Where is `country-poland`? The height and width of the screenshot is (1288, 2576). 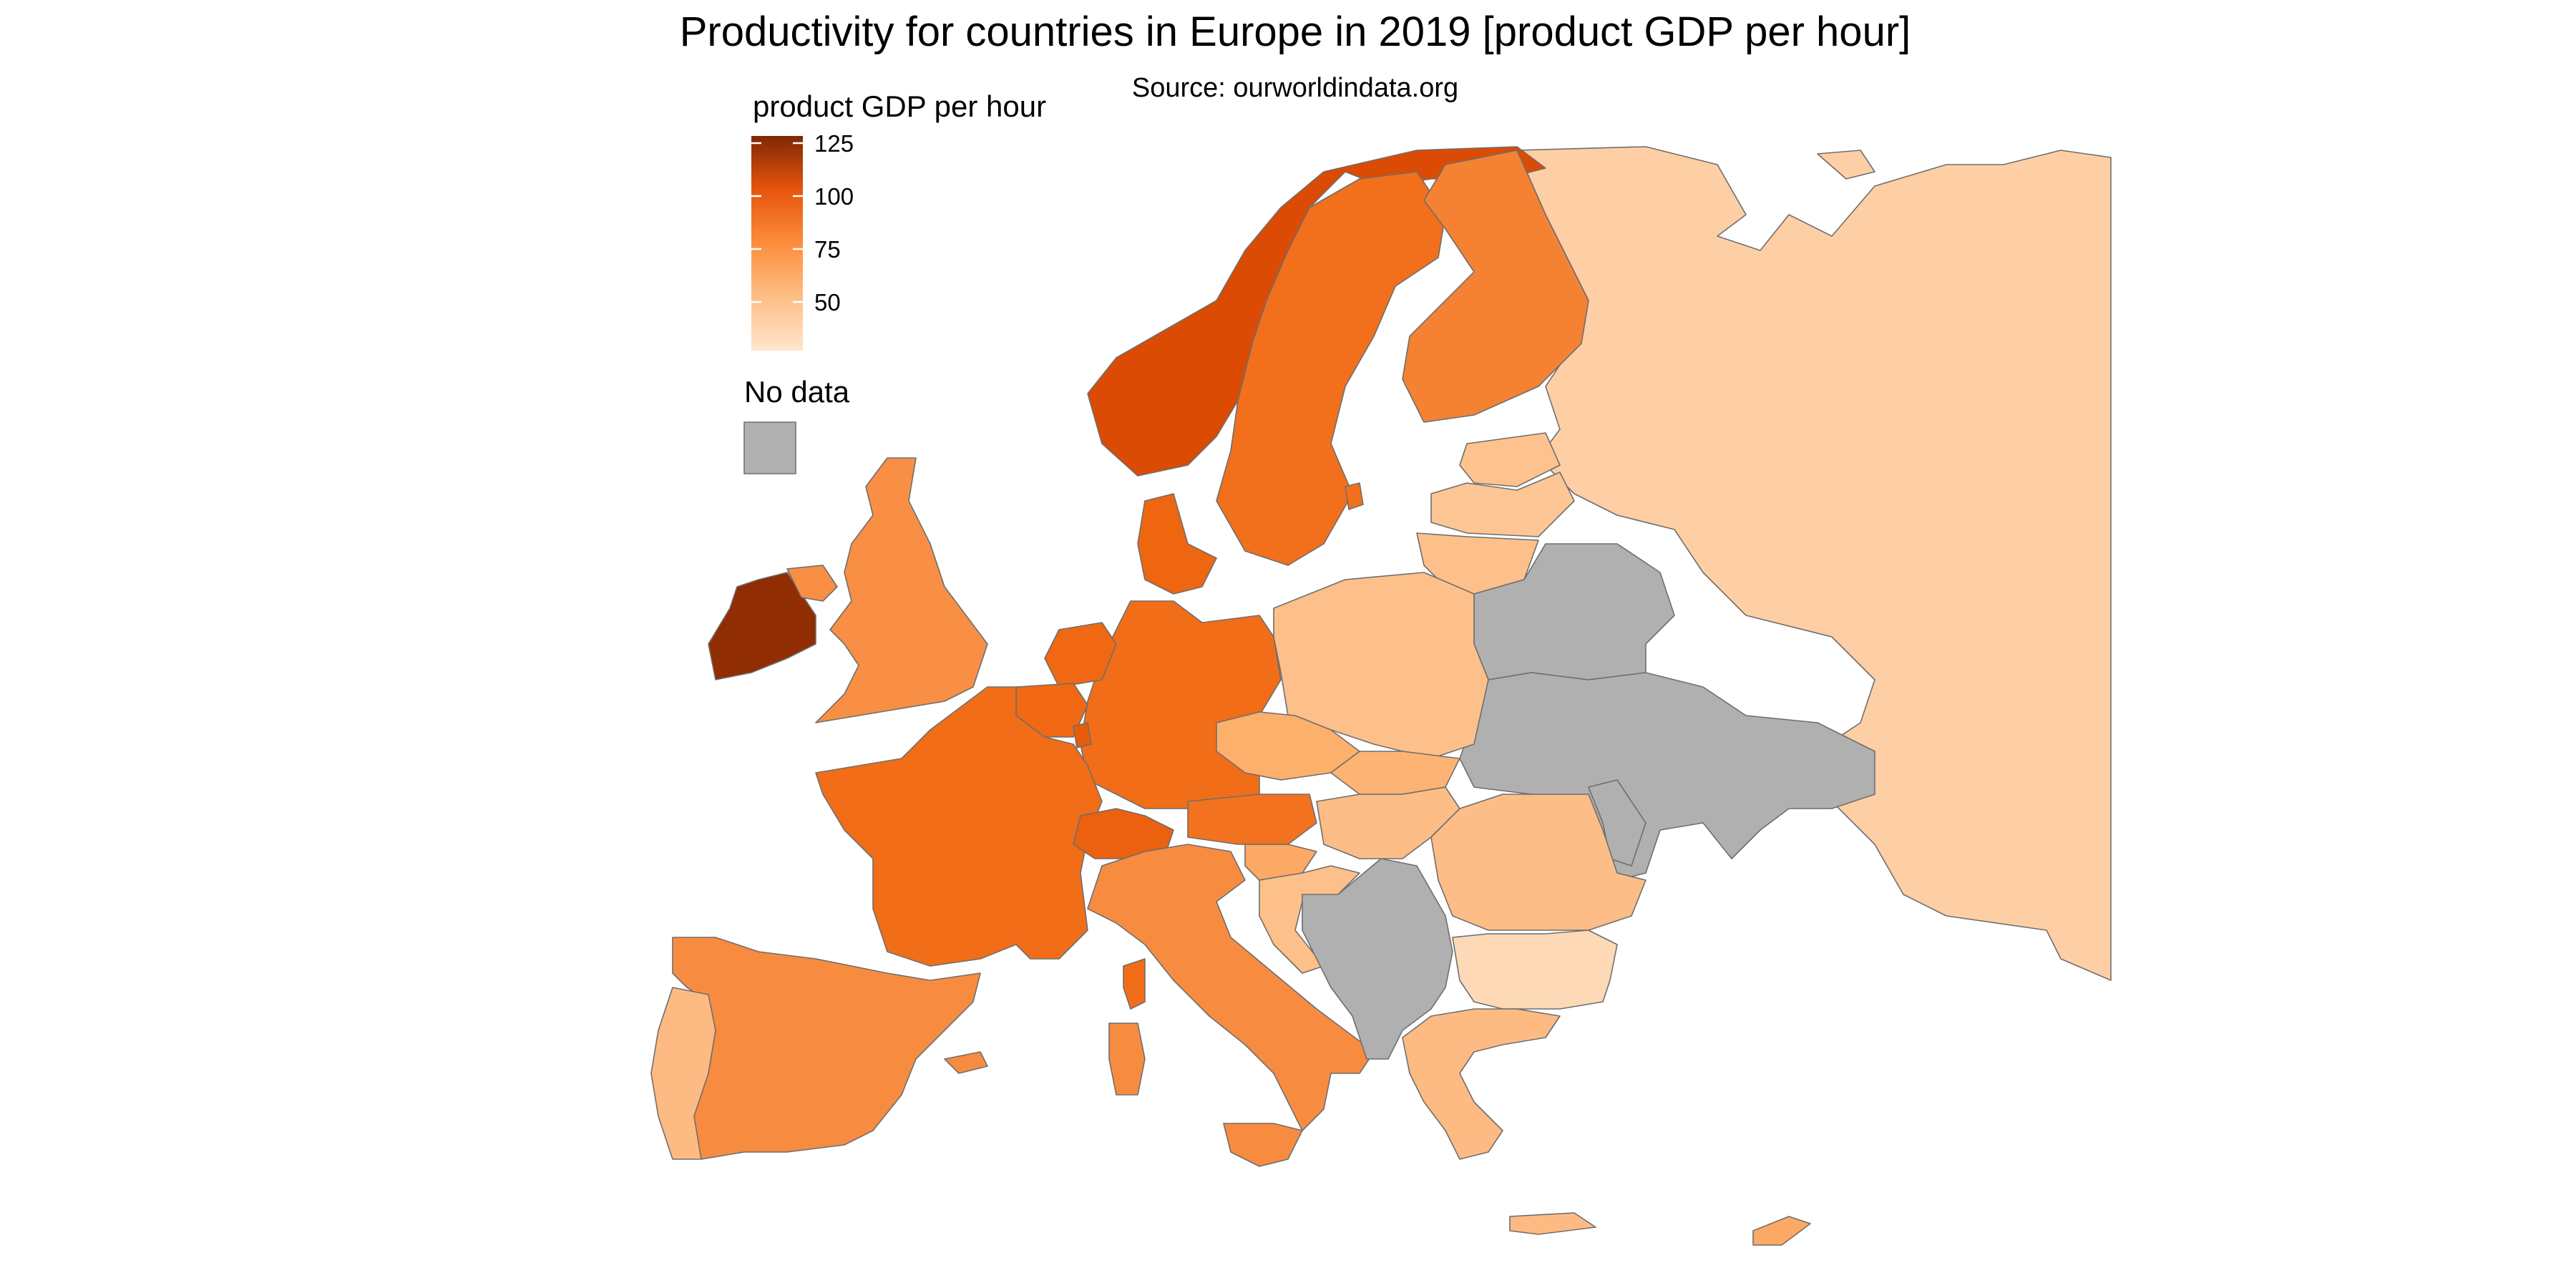
country-poland is located at coordinates (1381, 665).